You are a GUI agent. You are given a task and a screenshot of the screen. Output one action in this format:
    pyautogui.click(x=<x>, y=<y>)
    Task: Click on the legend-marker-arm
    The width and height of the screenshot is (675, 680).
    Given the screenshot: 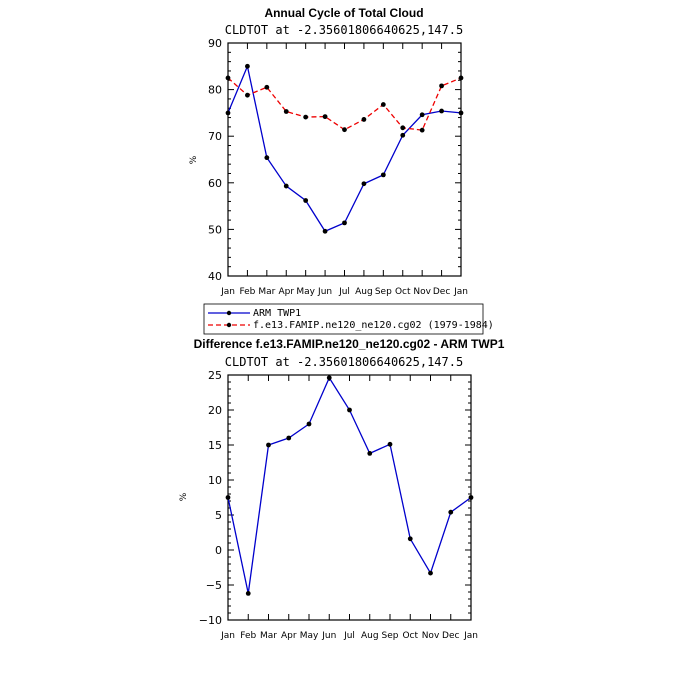 What is the action you would take?
    pyautogui.click(x=229, y=313)
    